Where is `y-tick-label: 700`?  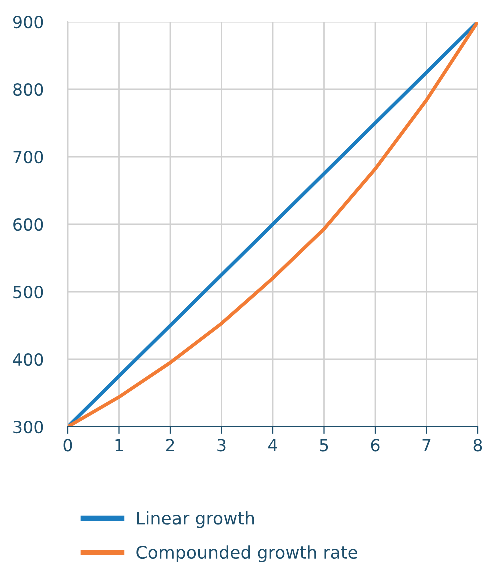
y-tick-label: 700 is located at coordinates (29, 157).